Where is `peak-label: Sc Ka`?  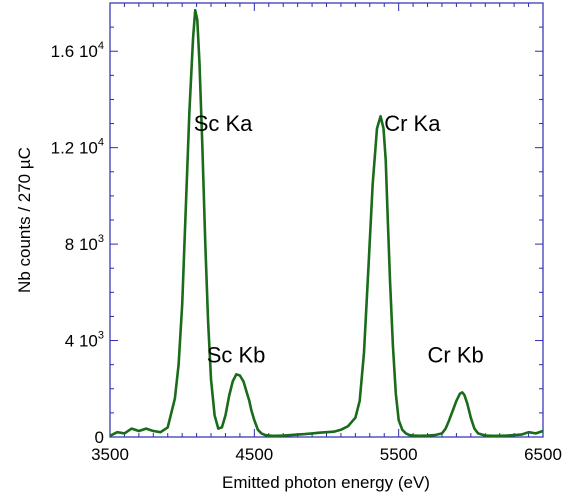 peak-label: Sc Ka is located at coordinates (223, 123).